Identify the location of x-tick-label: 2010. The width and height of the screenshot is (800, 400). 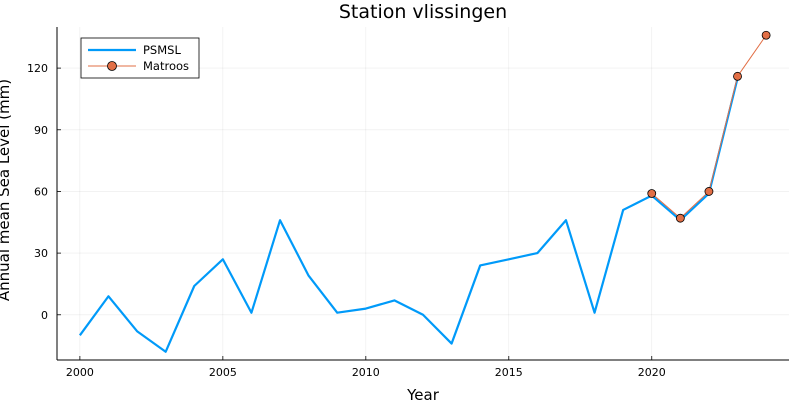
(366, 372).